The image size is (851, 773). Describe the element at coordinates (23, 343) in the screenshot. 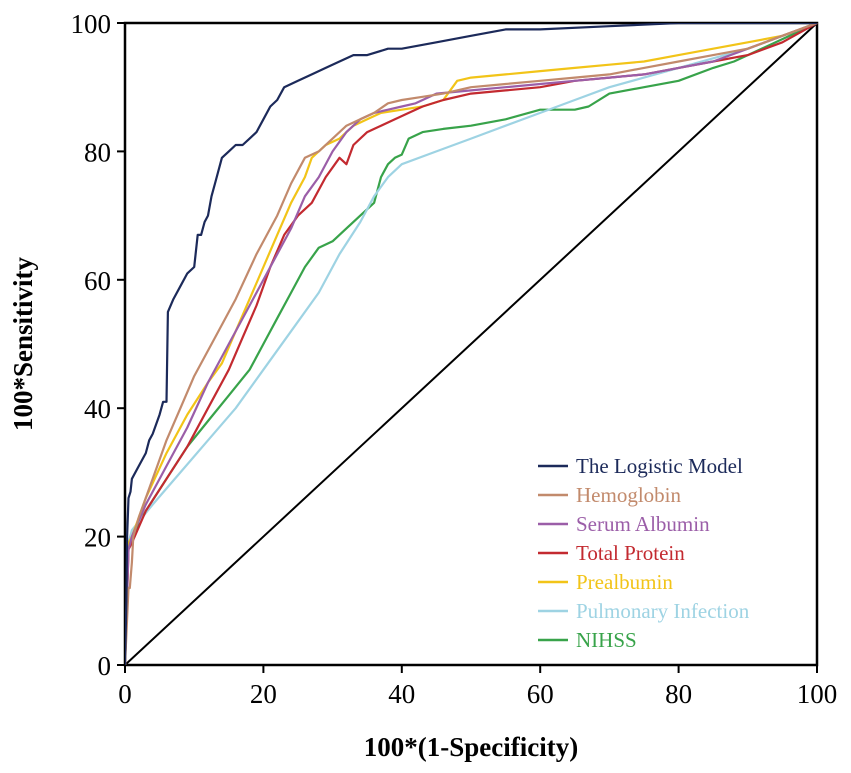

I see `y-axis-title: 100*Sensitivity` at that location.